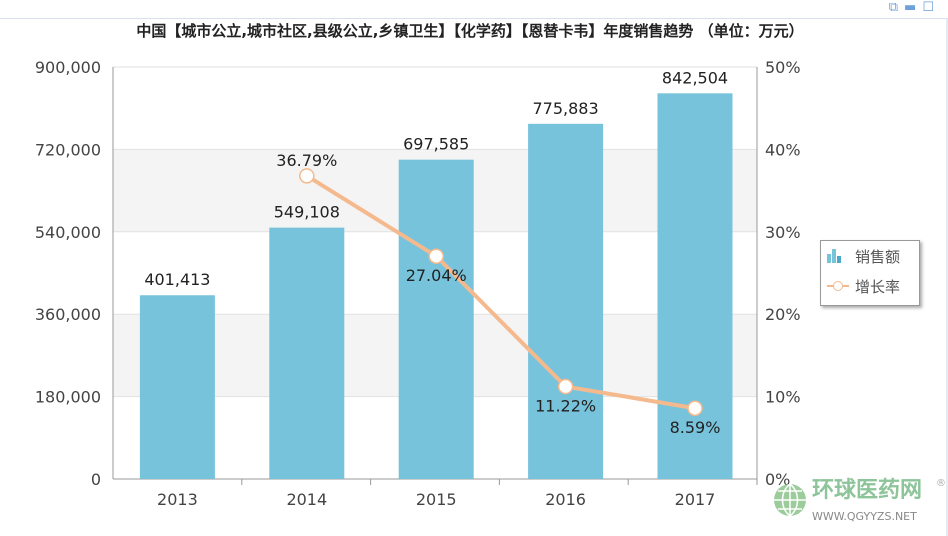  Describe the element at coordinates (566, 108) in the screenshot. I see `bar-label: 775,883` at that location.